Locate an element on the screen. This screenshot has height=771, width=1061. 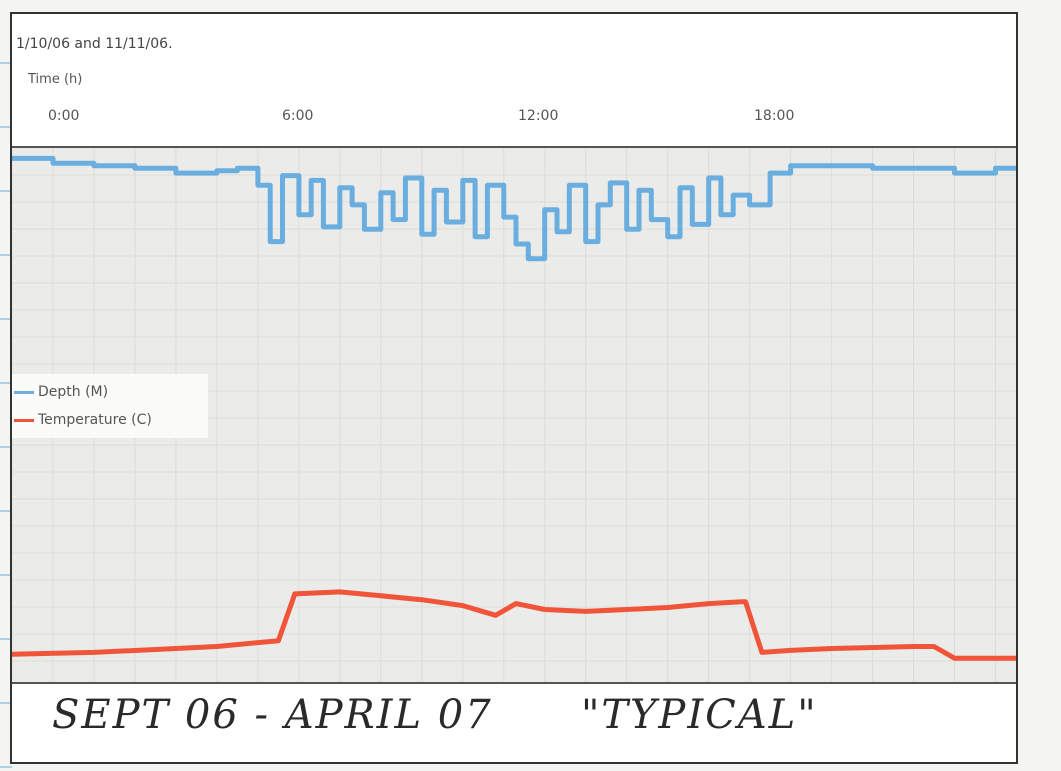
legend: Depth (M) Temperature (C) is located at coordinates (110, 406).